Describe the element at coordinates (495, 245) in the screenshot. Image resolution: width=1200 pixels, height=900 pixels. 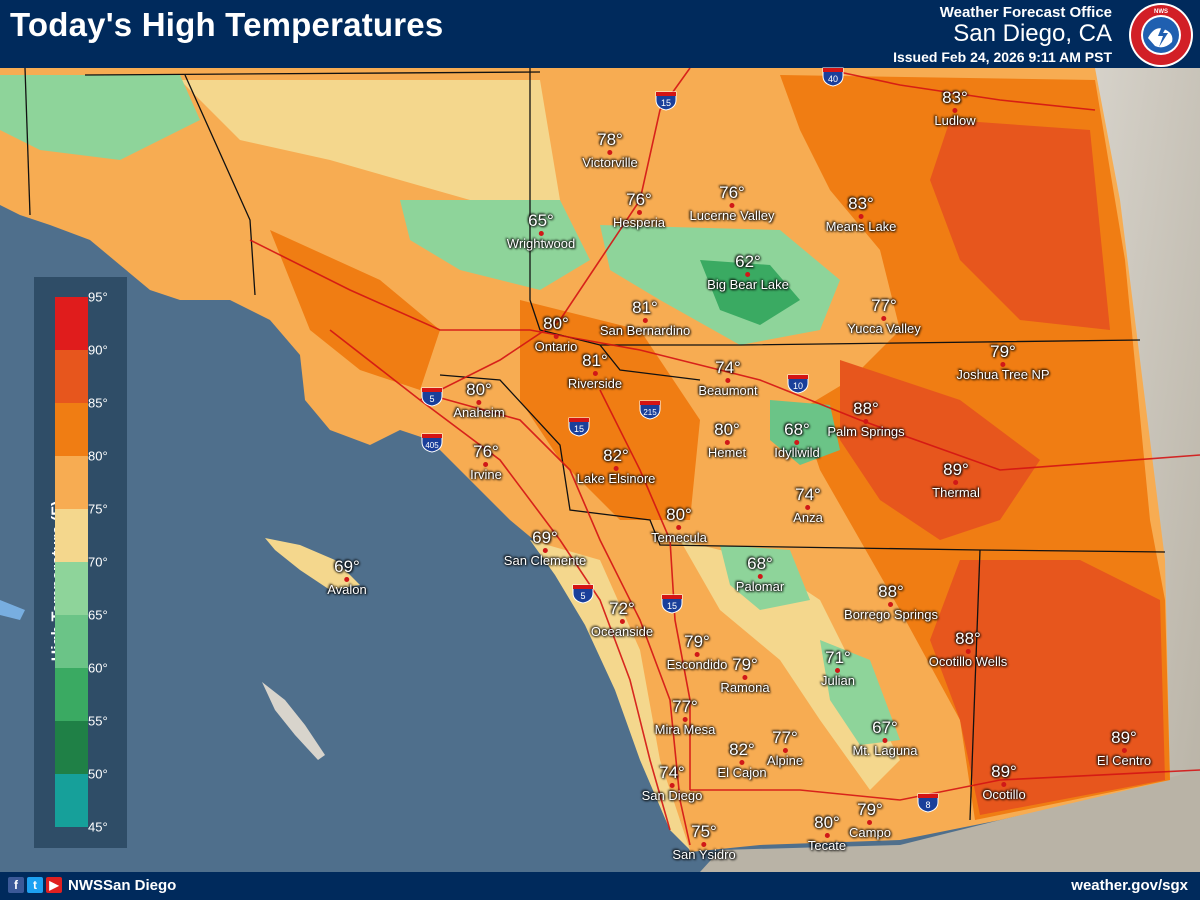
I see `green-san-gabriel` at that location.